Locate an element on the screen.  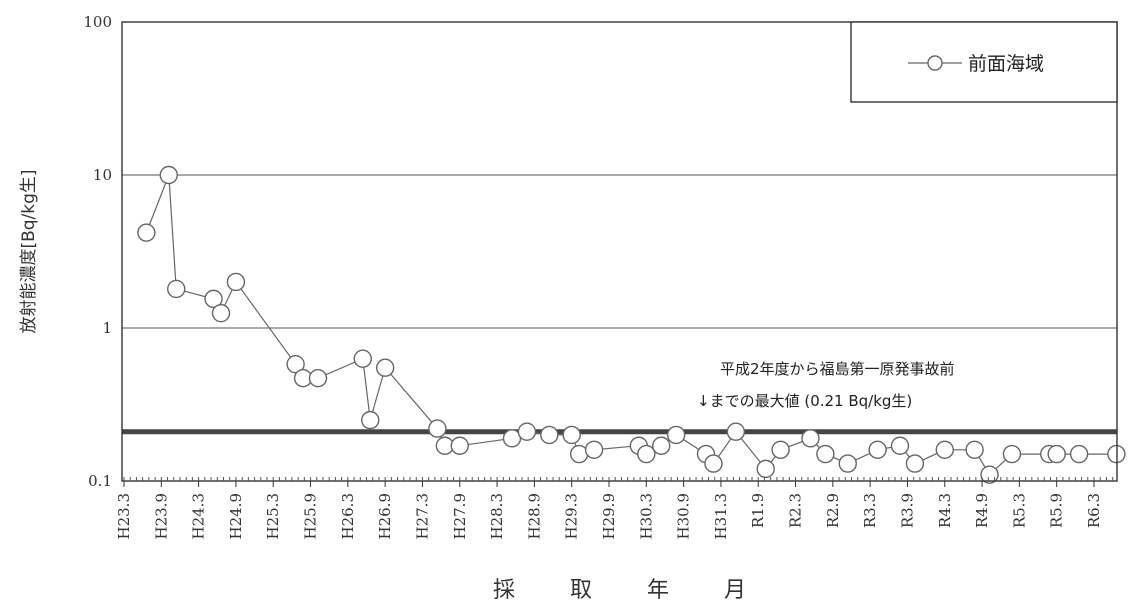
x-tick-label: H27.9 is located at coordinates (460, 516).